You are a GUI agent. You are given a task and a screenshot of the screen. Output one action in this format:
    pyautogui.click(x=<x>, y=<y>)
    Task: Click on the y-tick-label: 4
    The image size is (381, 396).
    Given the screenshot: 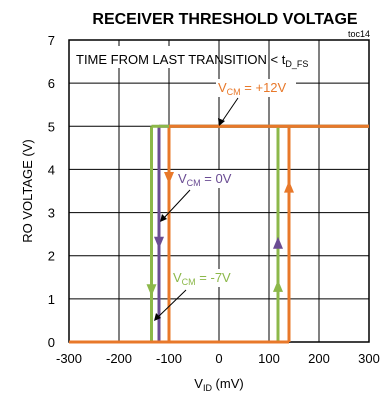 What is the action you would take?
    pyautogui.click(x=51, y=169)
    